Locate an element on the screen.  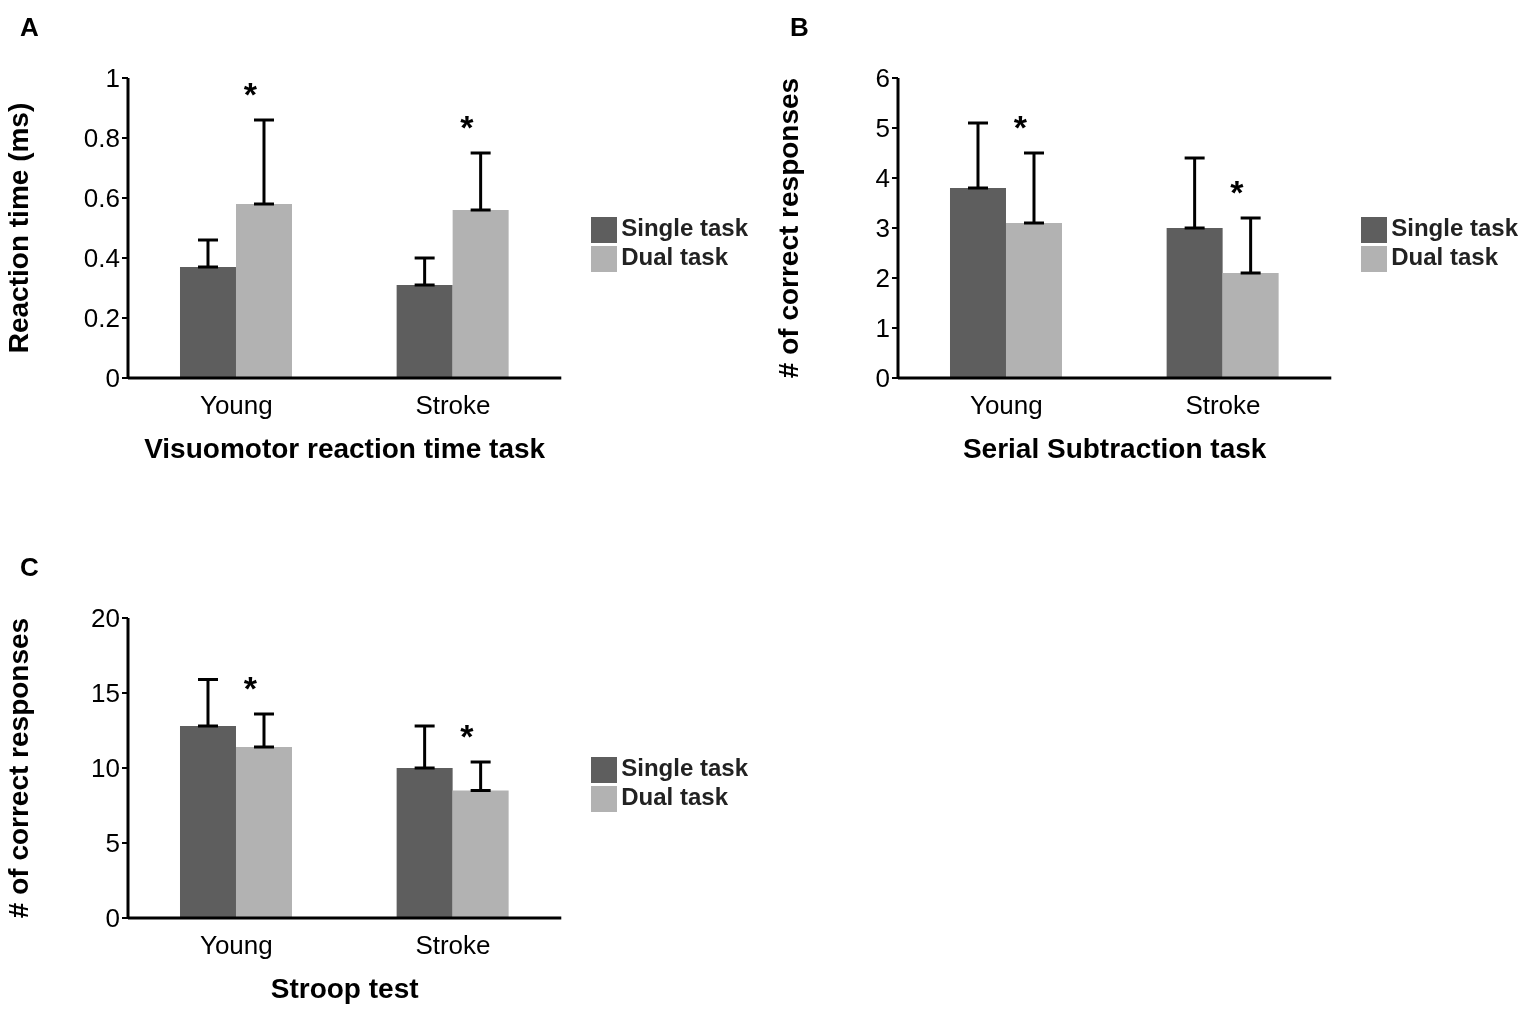
y-tick-label: 6 is located at coordinates (882, 78).